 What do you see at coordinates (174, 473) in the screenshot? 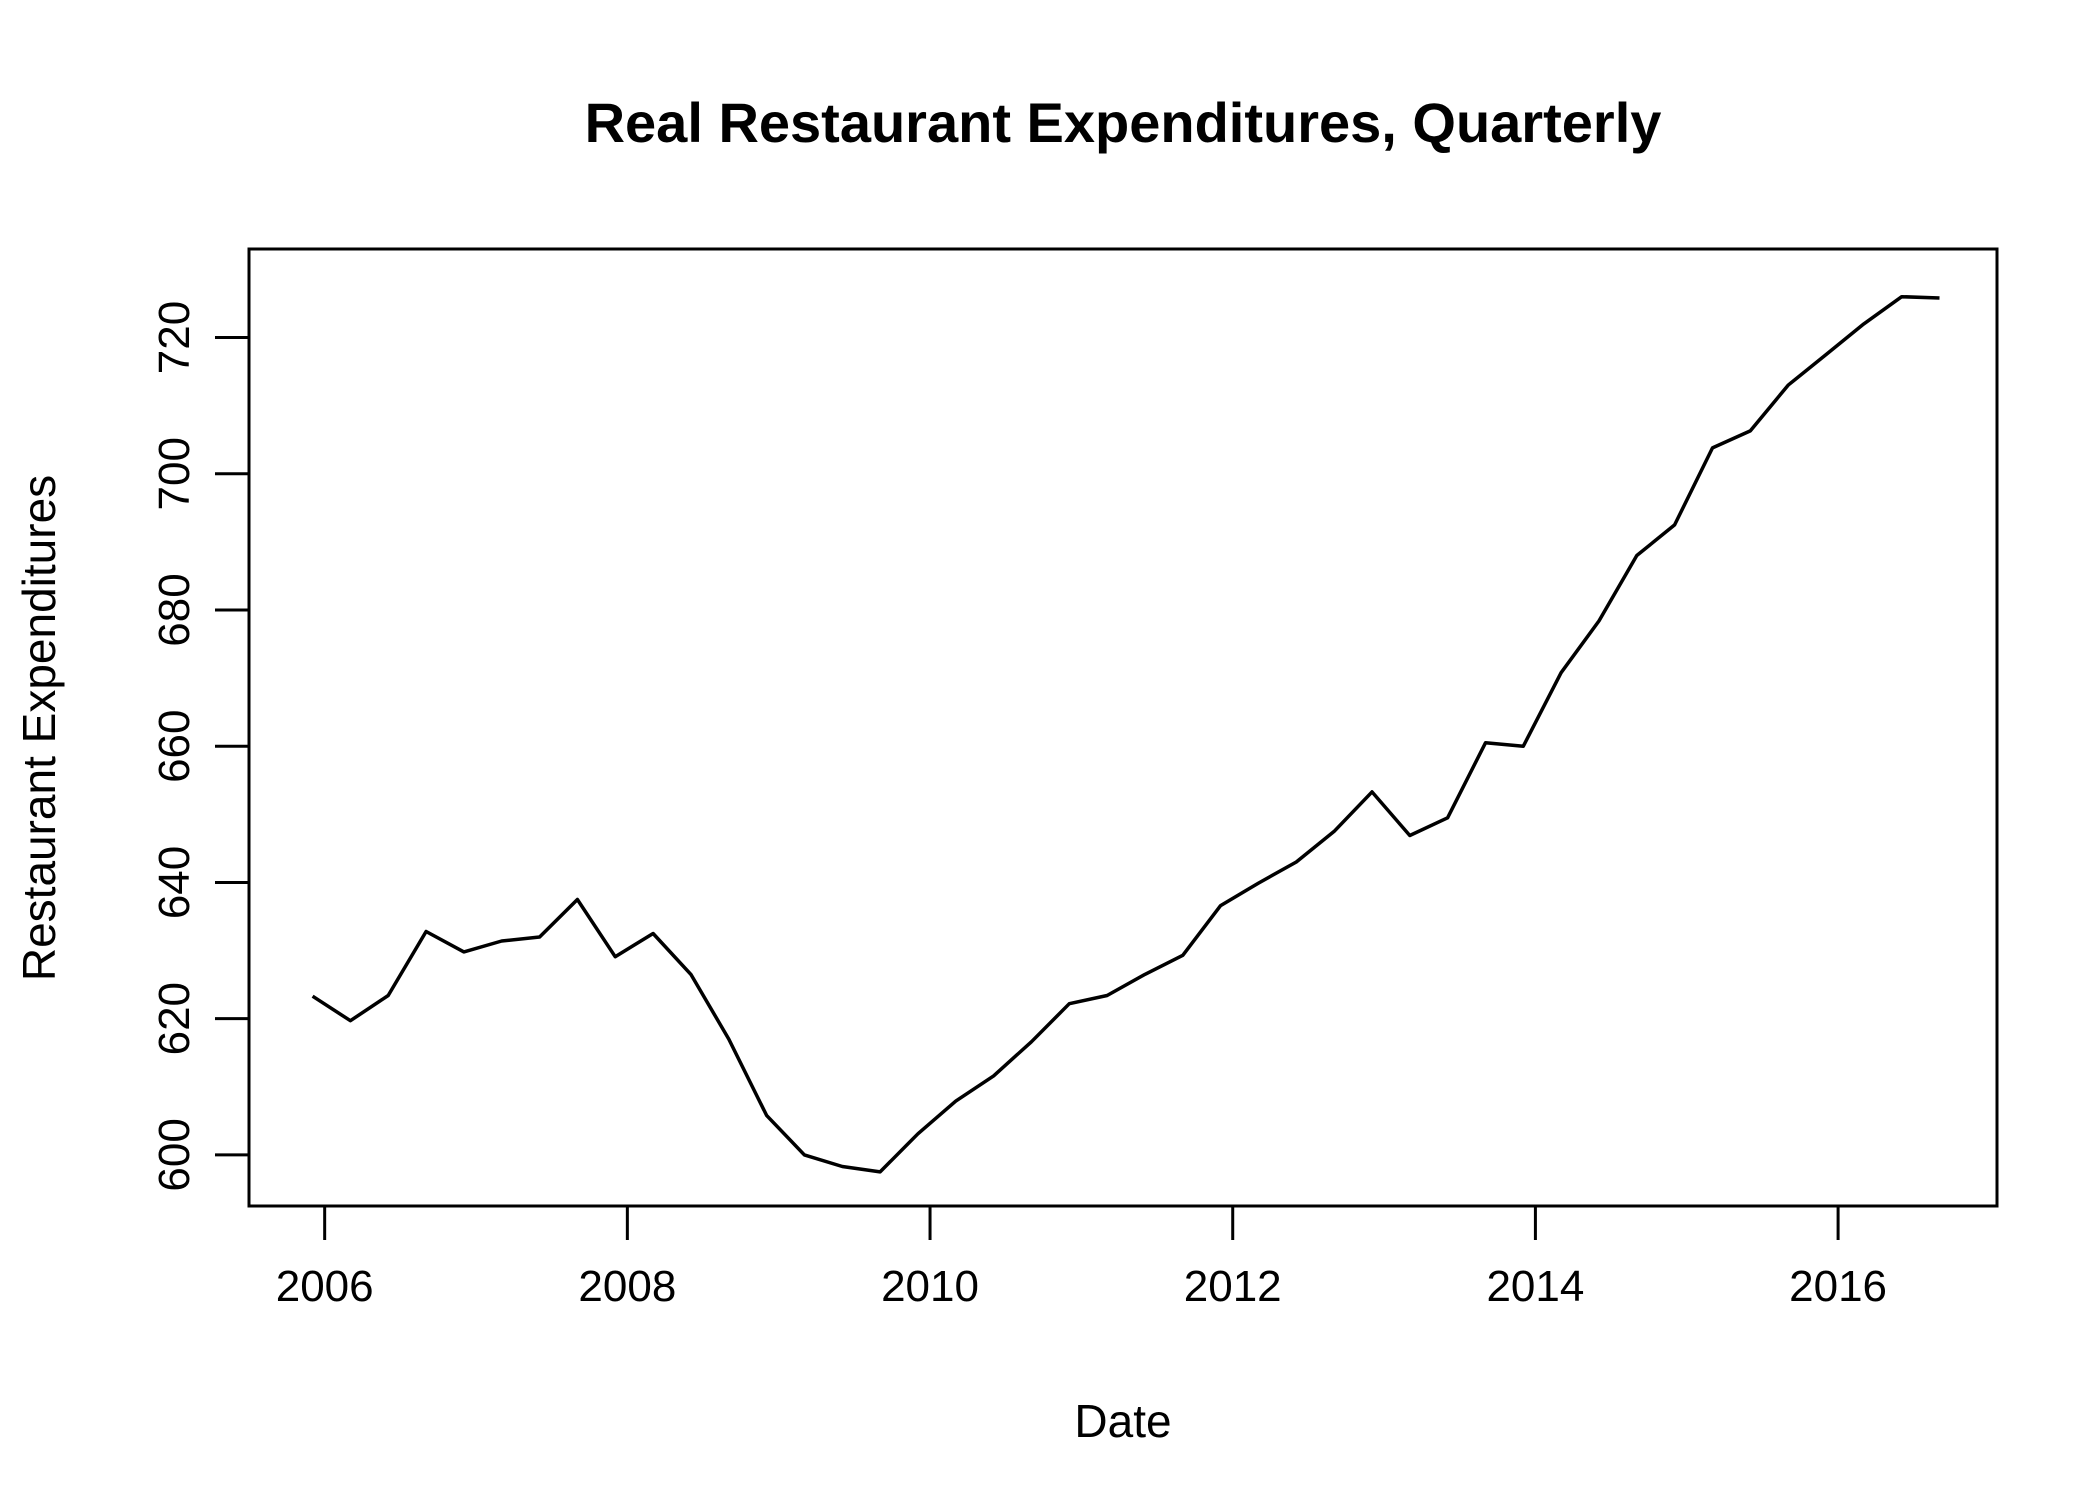
I see `y-tick-label: 700` at bounding box center [174, 473].